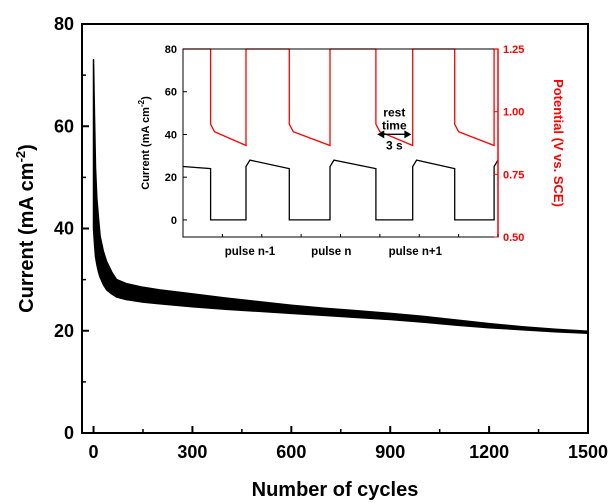 Image resolution: width=613 pixels, height=504 pixels. What do you see at coordinates (394, 145) in the screenshot?
I see `annotation-duration: 3 s` at bounding box center [394, 145].